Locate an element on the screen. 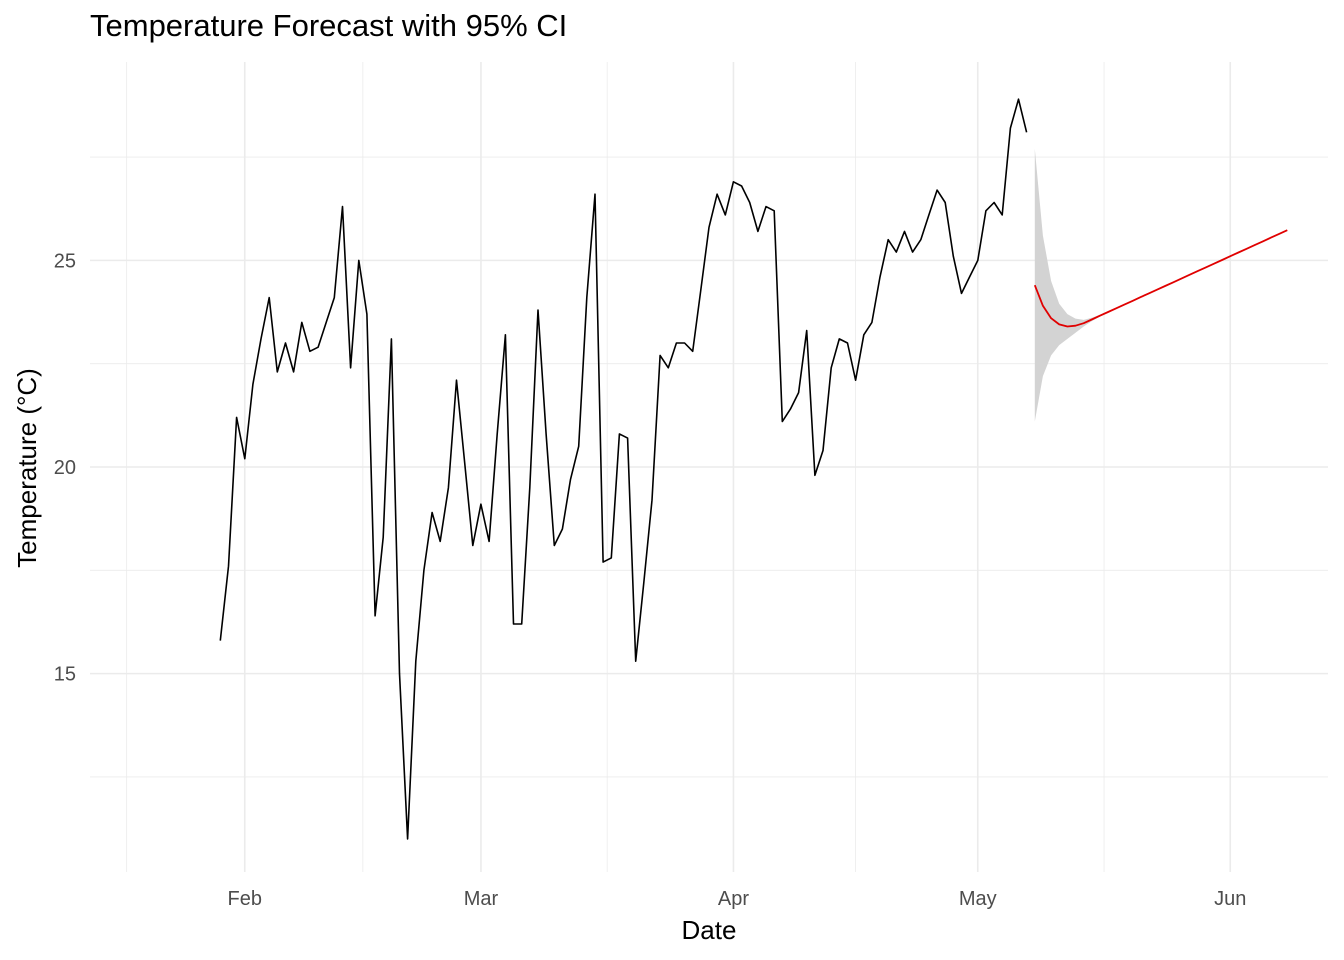  y-tick-label: 20 is located at coordinates (65, 468).